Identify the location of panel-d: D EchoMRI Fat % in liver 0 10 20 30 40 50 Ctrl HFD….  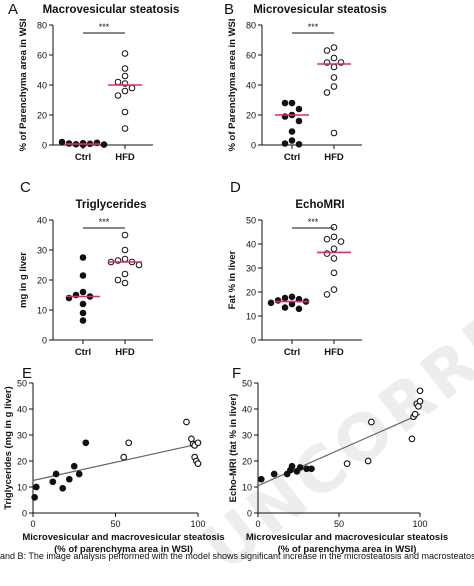
(294, 268).